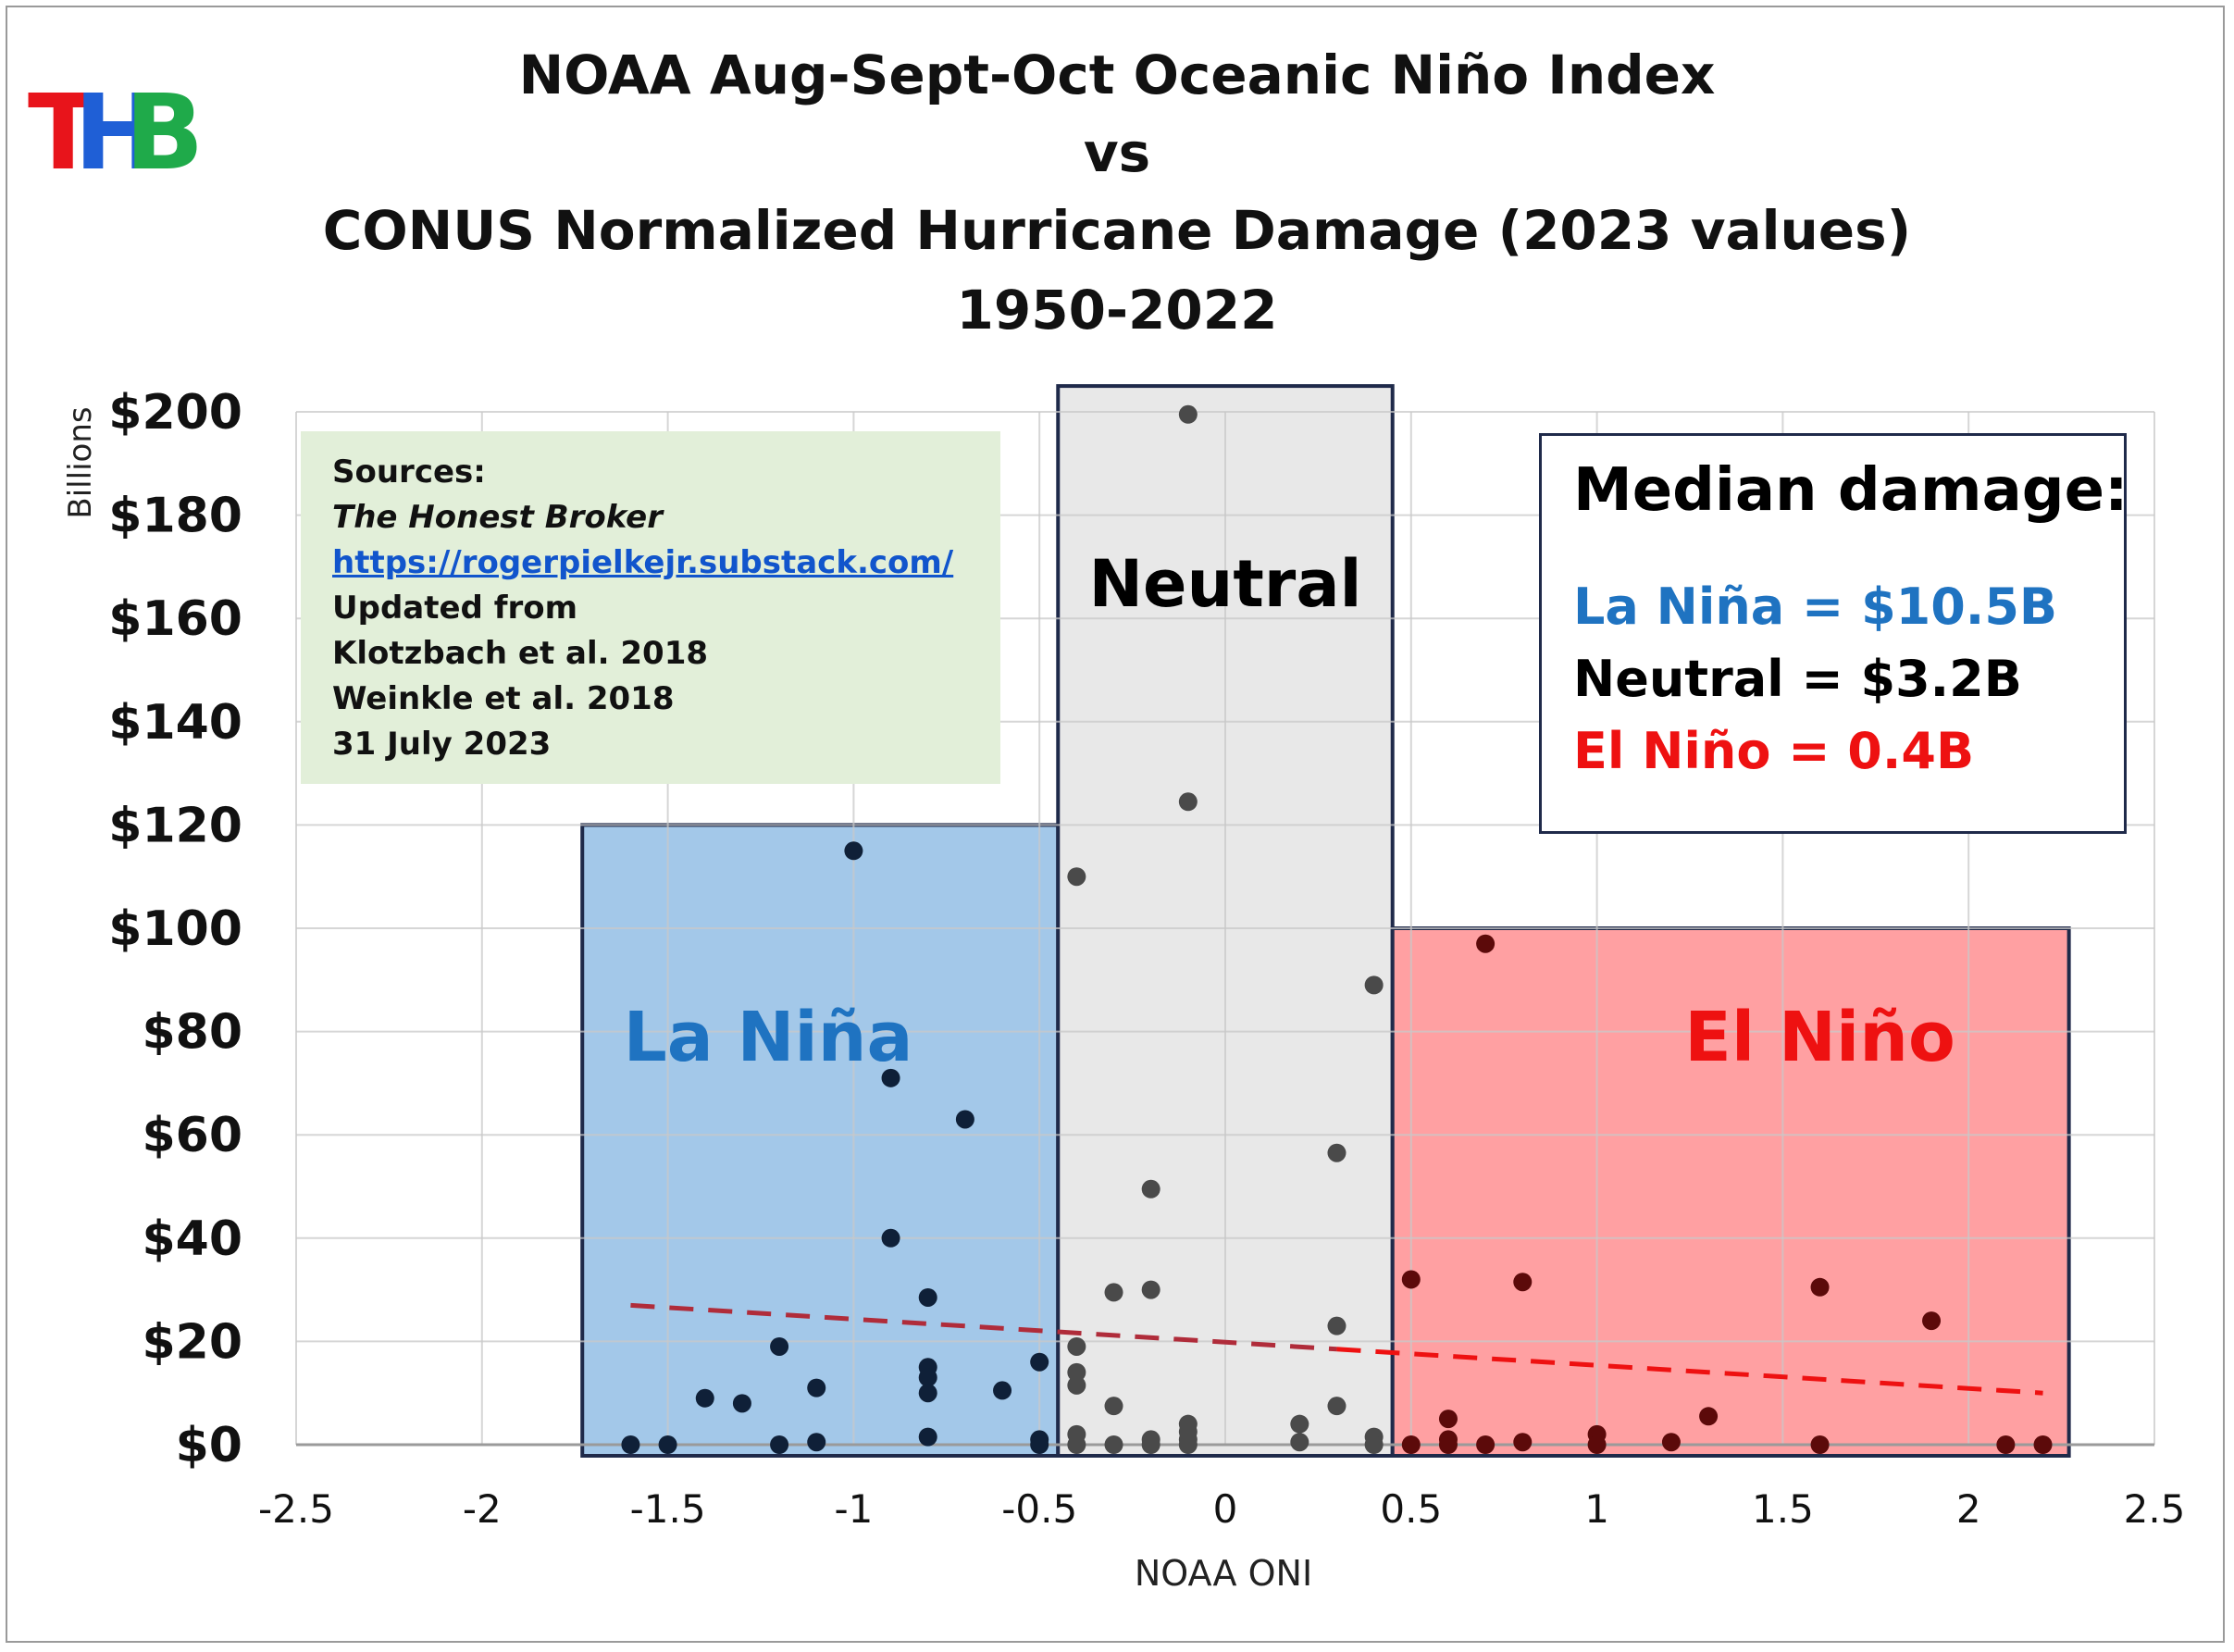  Describe the element at coordinates (175, 516) in the screenshot. I see `y-tick-label: $180` at that location.